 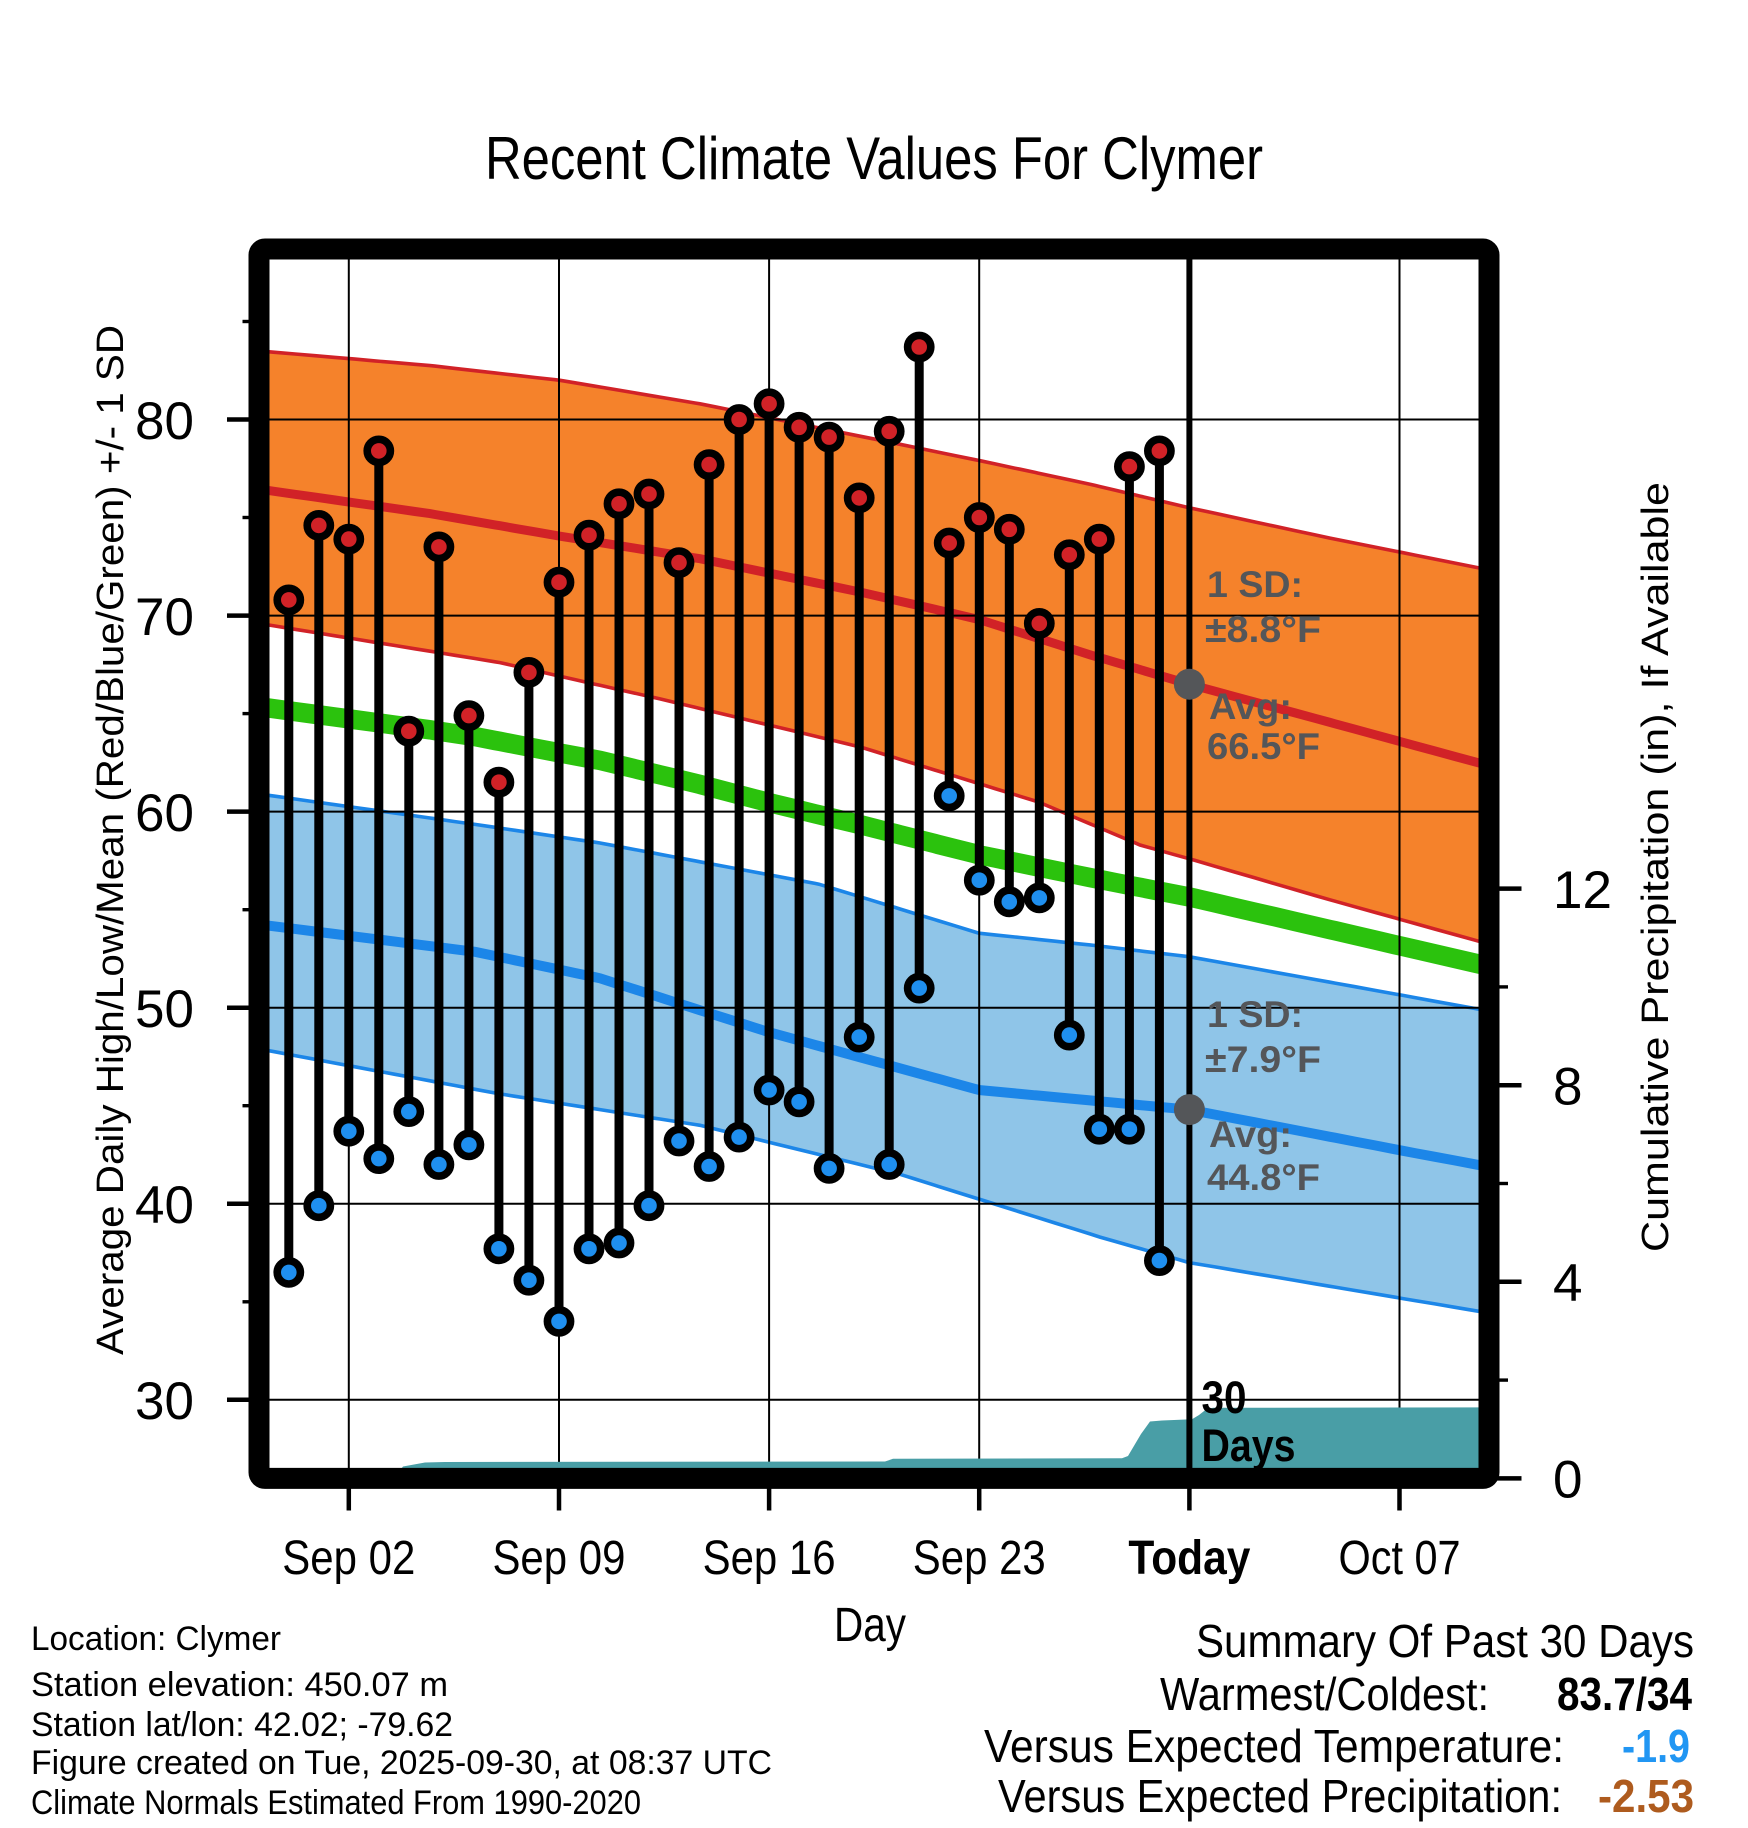 I want to click on svg-text: -2.53, so click(x=1646, y=1796).